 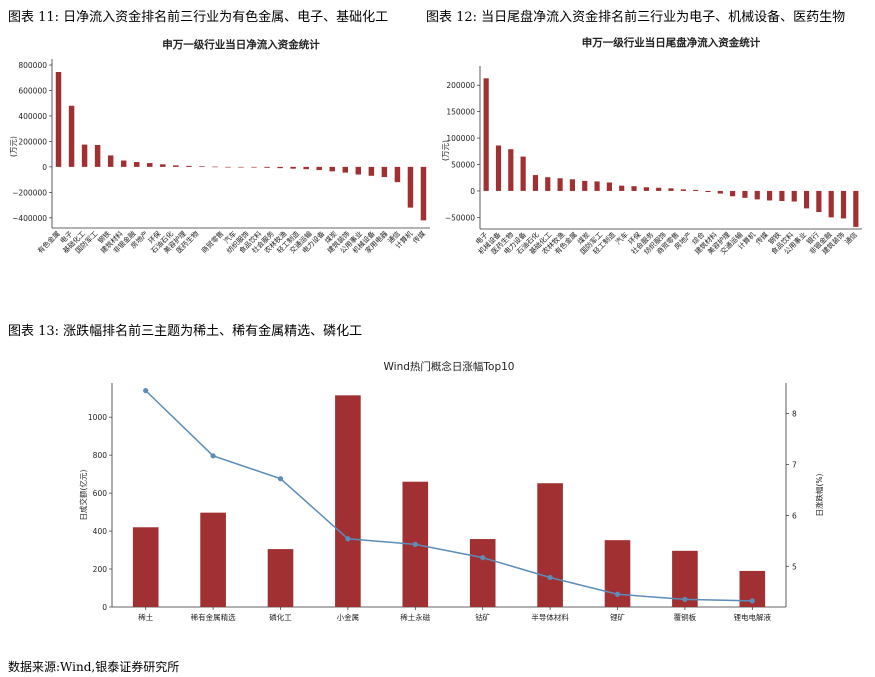 What do you see at coordinates (617, 617) in the screenshot?
I see `x-tick-label: 锂矿` at bounding box center [617, 617].